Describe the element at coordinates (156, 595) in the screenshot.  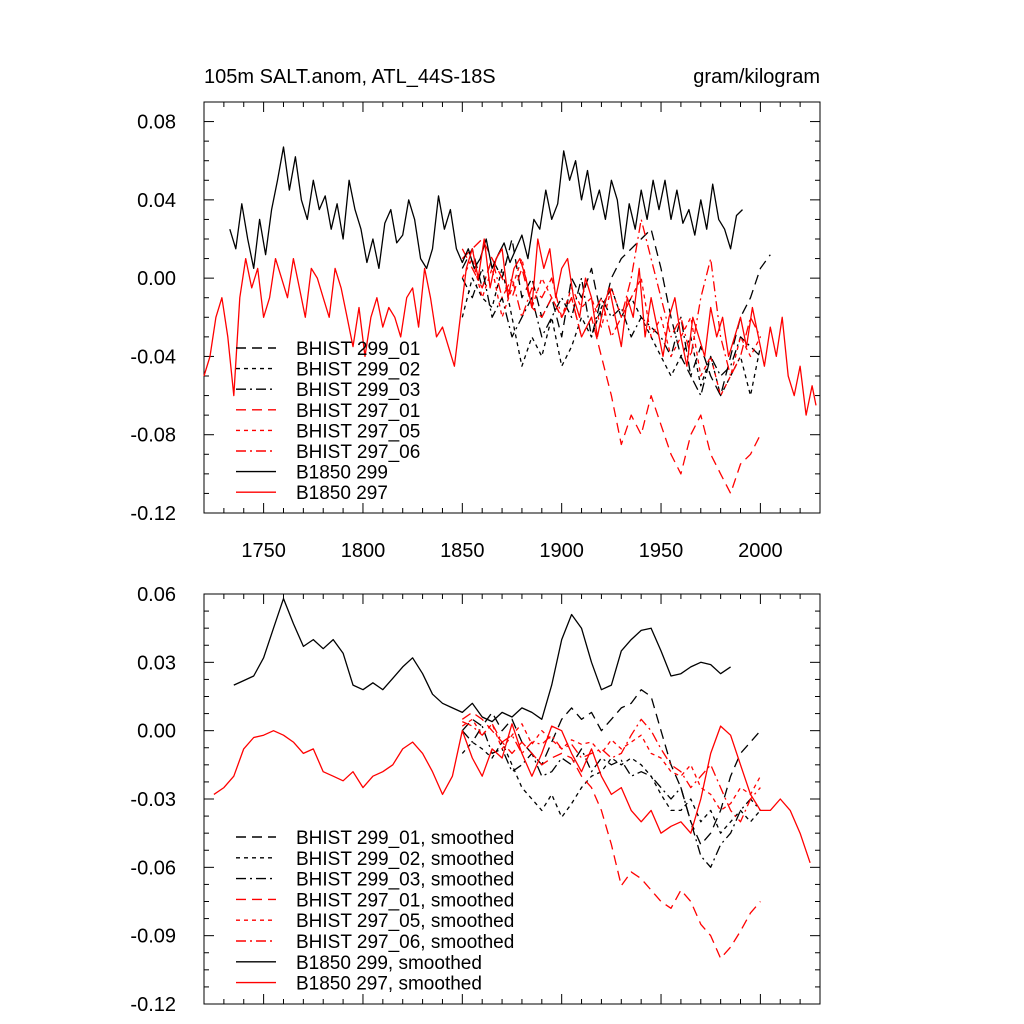
I see `y-tick-label: 0.06` at that location.